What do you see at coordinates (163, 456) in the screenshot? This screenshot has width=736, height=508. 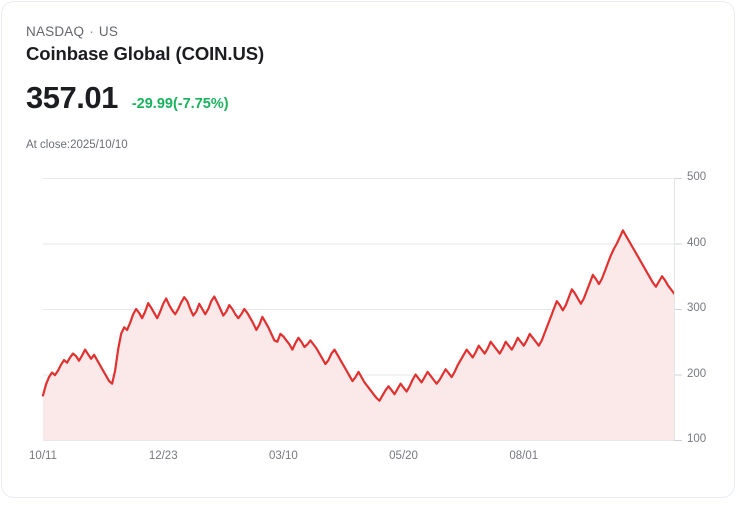 I see `x-axis-label: 12/23` at bounding box center [163, 456].